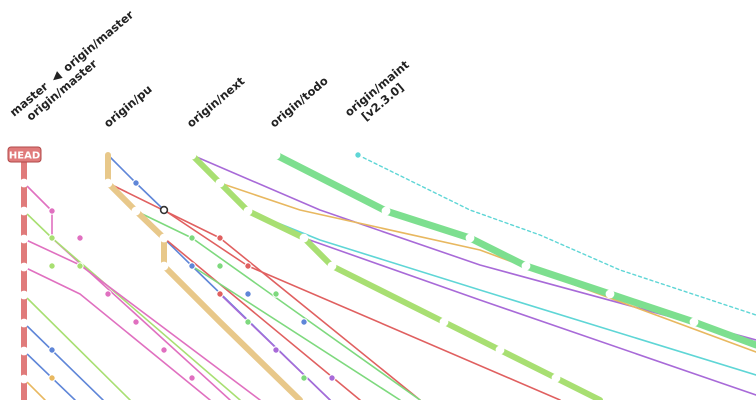  I want to click on ref-next: origin/next, so click(216, 102).